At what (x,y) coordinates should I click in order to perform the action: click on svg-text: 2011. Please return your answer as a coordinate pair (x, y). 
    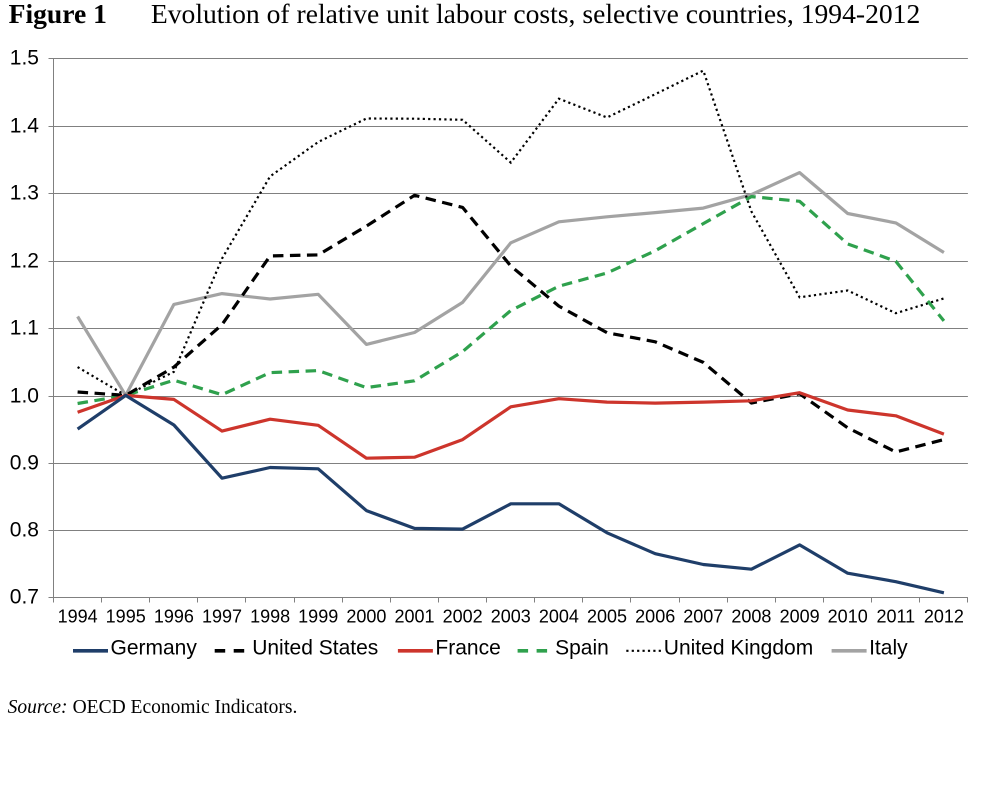
    Looking at the image, I should click on (895, 616).